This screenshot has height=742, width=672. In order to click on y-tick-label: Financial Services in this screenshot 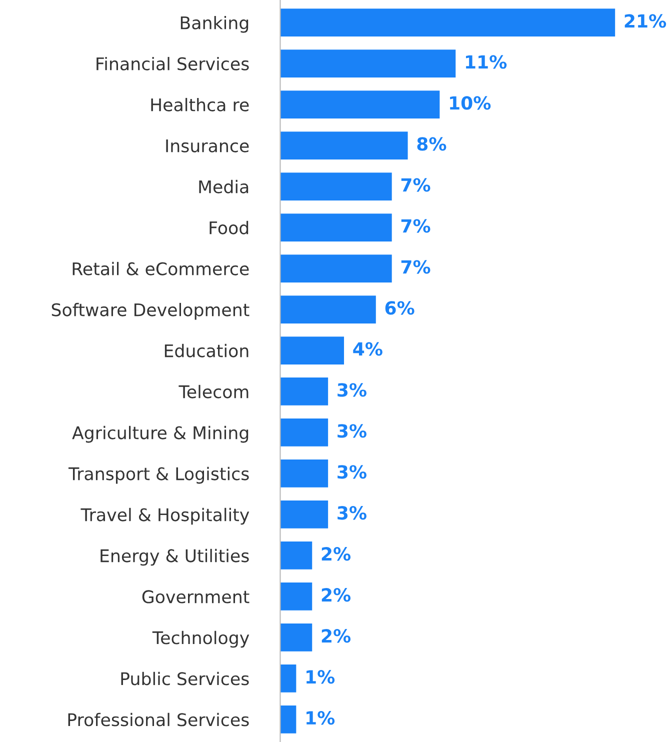, I will do `click(172, 63)`.